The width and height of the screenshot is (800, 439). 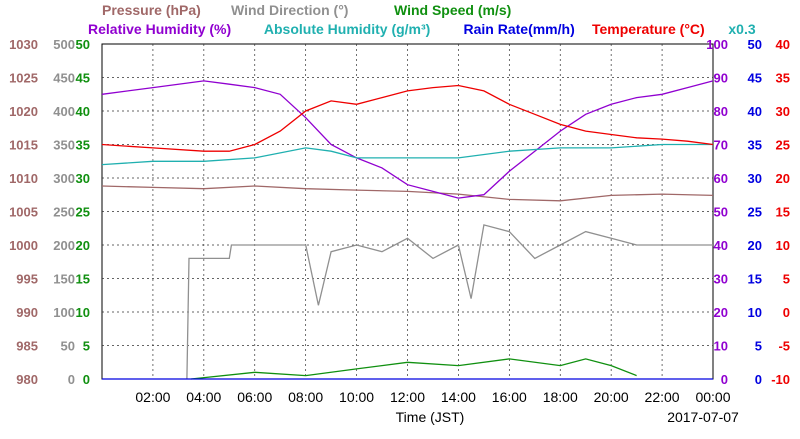 What do you see at coordinates (784, 346) in the screenshot?
I see `tick-label-temperature: -5` at bounding box center [784, 346].